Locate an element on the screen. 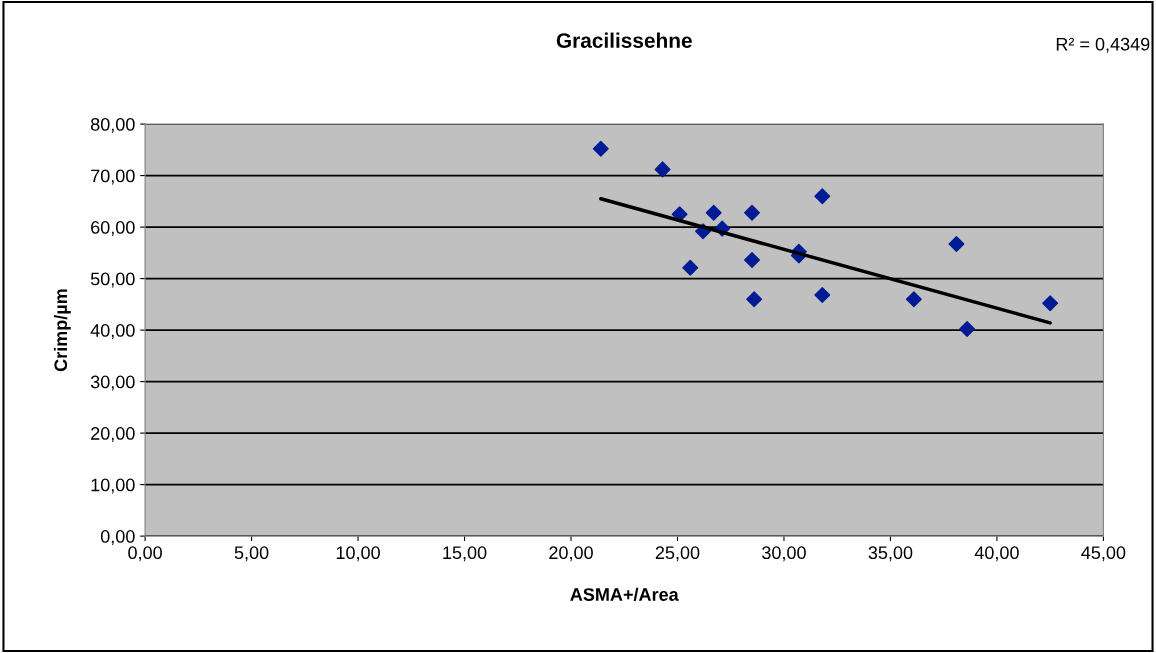 This screenshot has width=1156, height=653. x-tick-label: 30,00 is located at coordinates (784, 554).